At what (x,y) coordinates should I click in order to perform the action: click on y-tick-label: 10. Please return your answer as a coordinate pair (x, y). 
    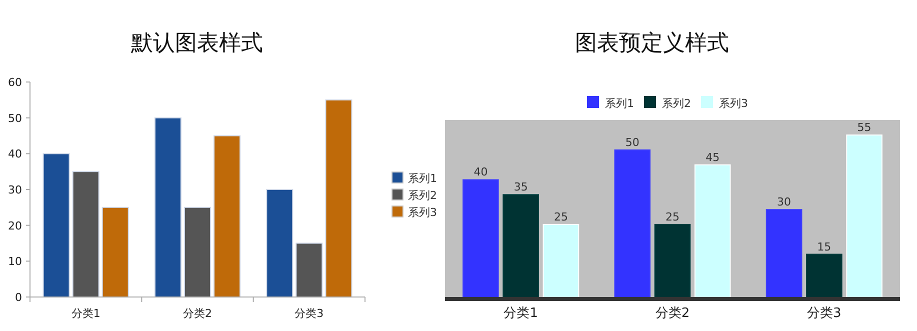
    Looking at the image, I should click on (15, 261).